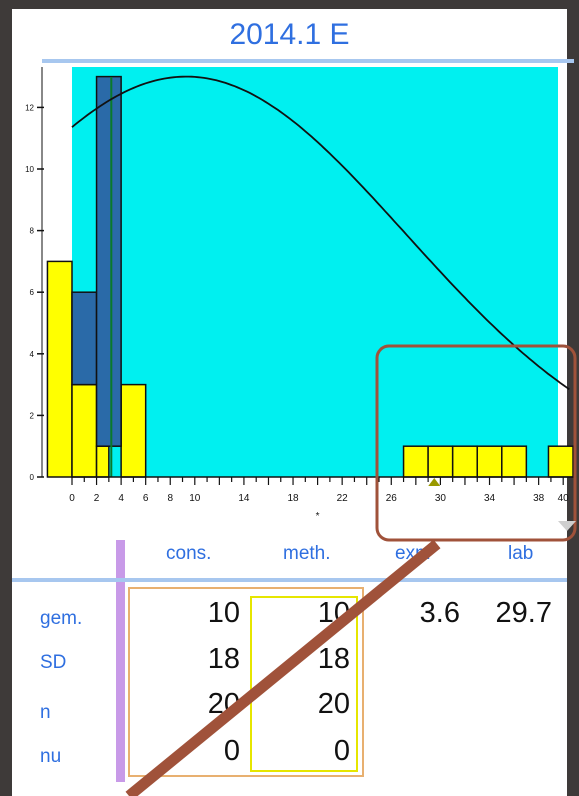  I want to click on y-tick-label-5: 10, so click(29, 169).